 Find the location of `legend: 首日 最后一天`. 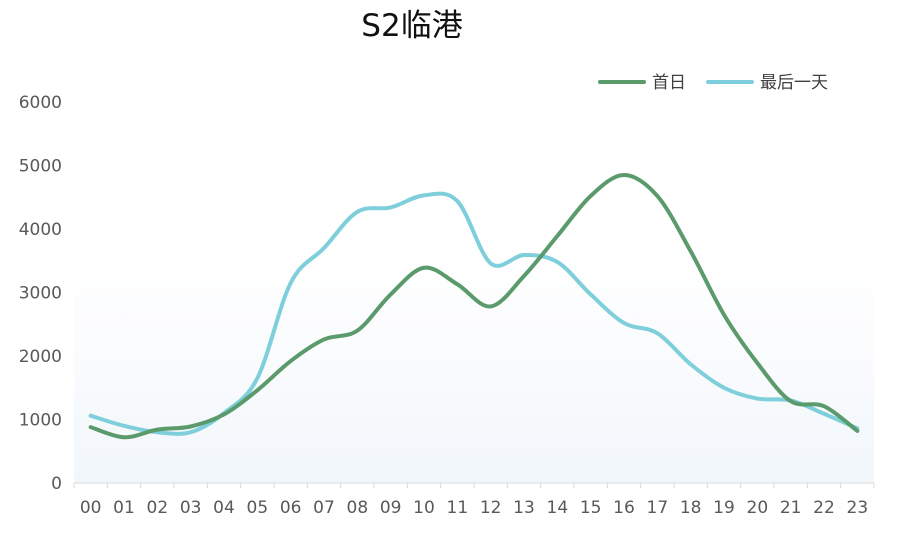

legend: 首日 最后一天 is located at coordinates (713, 83).